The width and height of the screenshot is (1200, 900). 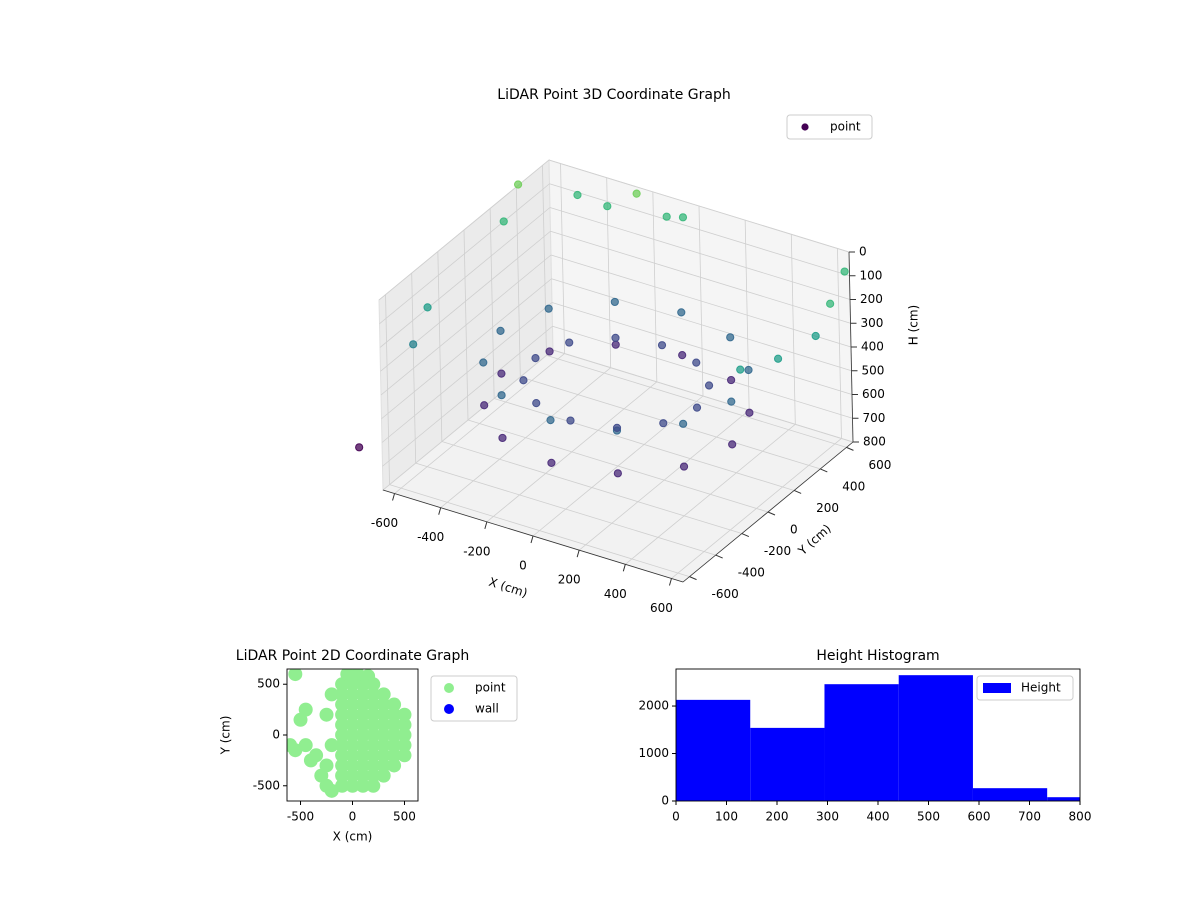 What do you see at coordinates (777, 817) in the screenshot?
I see `x-tick-label: 200` at bounding box center [777, 817].